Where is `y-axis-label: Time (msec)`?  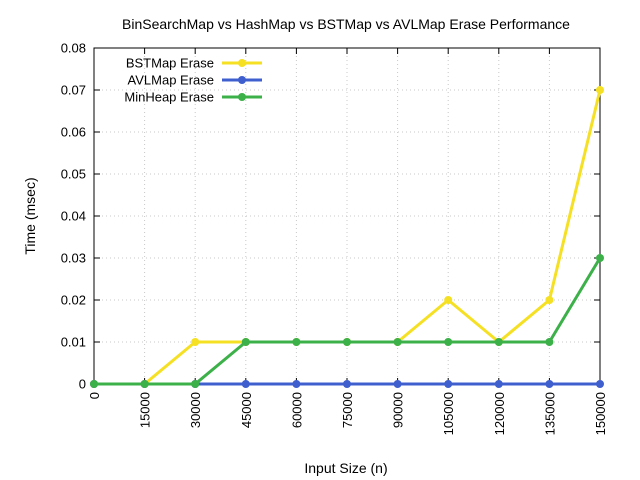 y-axis-label: Time (msec) is located at coordinates (30, 215).